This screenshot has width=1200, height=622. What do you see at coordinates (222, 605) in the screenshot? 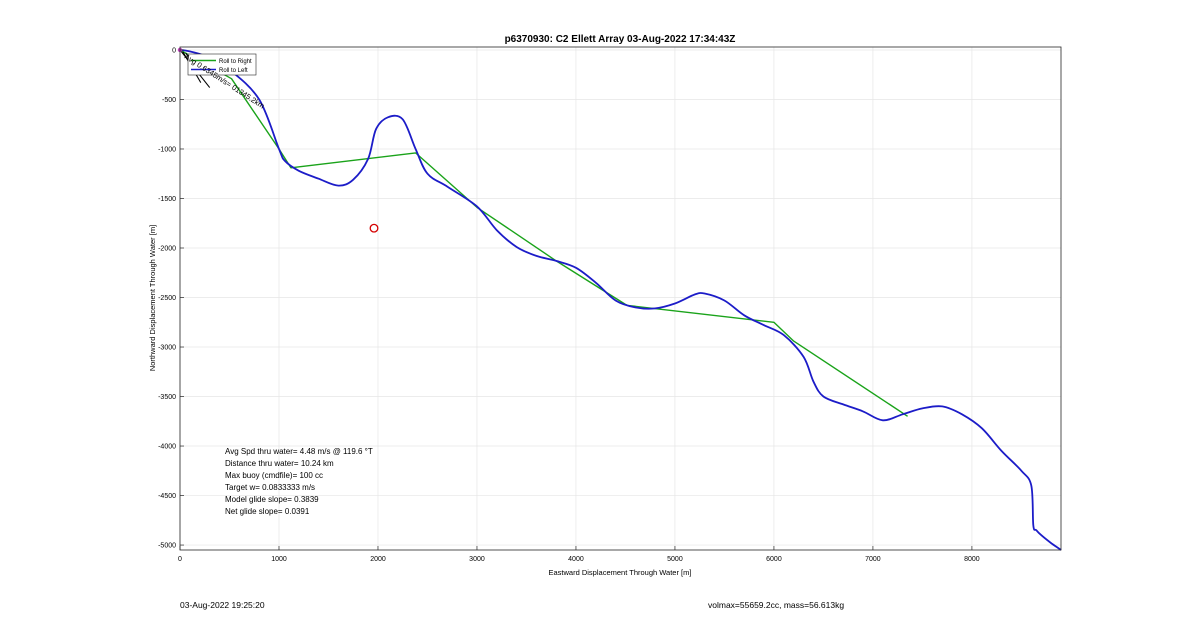
I see `footer-date: 03-Aug-2022 19:25:20` at bounding box center [222, 605].